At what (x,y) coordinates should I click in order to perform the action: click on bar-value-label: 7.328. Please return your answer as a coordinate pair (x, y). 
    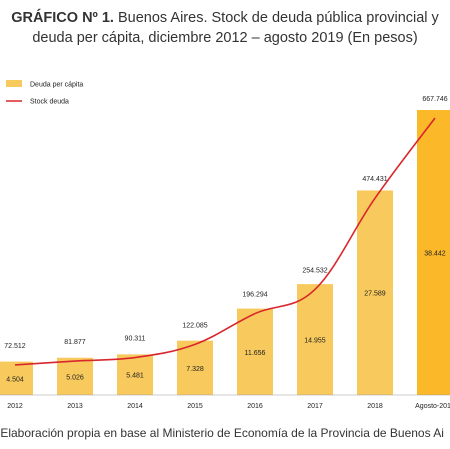
    Looking at the image, I should click on (195, 369).